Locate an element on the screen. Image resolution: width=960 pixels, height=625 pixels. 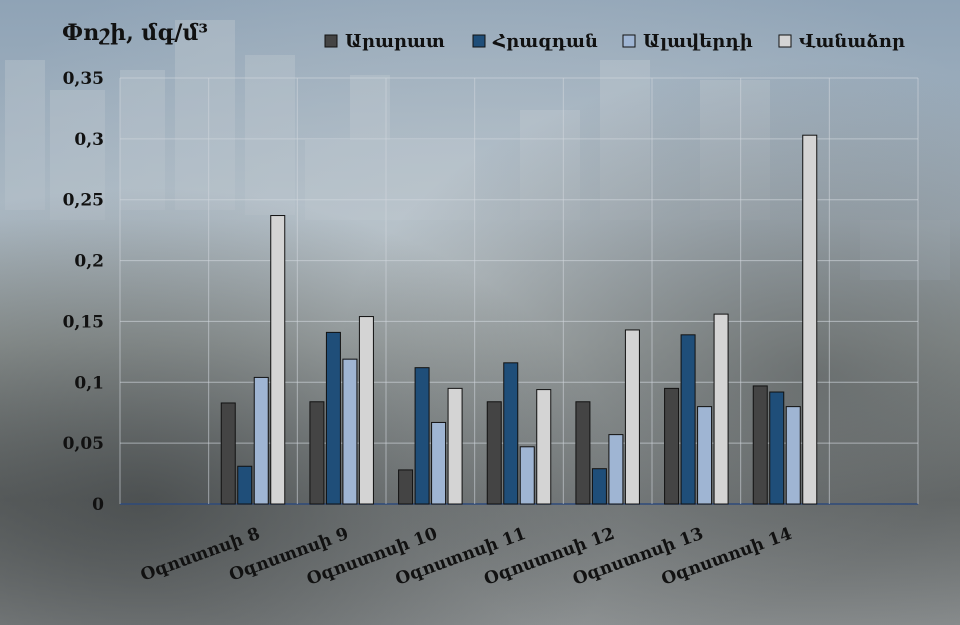
y-axis-label: Փոշի, մգ/մ³ is located at coordinates (135, 33).